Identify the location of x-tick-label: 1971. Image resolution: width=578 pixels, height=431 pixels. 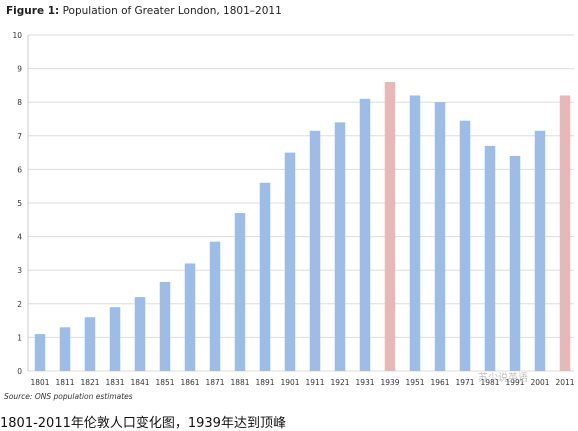
(464, 382).